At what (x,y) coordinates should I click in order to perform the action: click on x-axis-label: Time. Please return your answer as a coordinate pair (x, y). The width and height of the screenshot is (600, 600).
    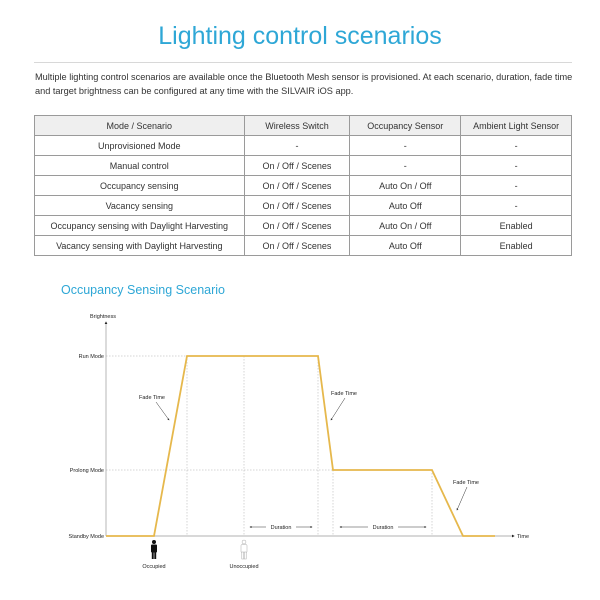
    Looking at the image, I should click on (523, 537).